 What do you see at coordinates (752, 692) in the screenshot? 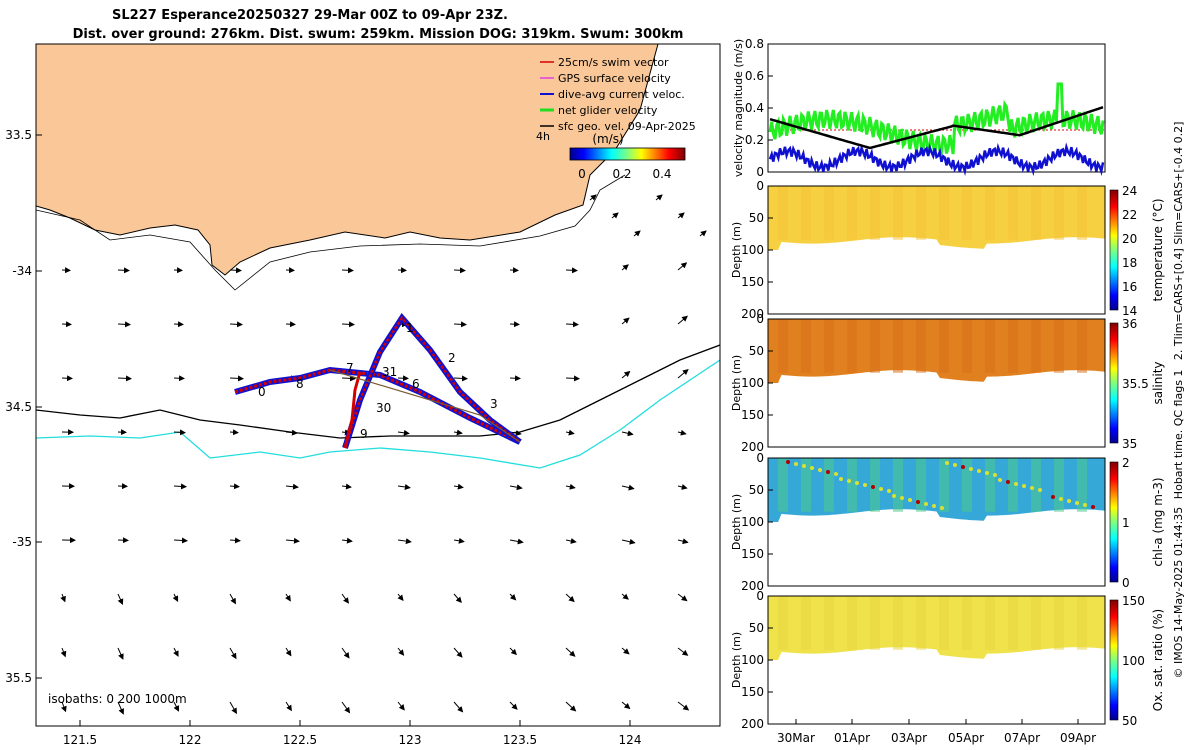
I see `depth-tick-3-3: 150` at bounding box center [752, 692].